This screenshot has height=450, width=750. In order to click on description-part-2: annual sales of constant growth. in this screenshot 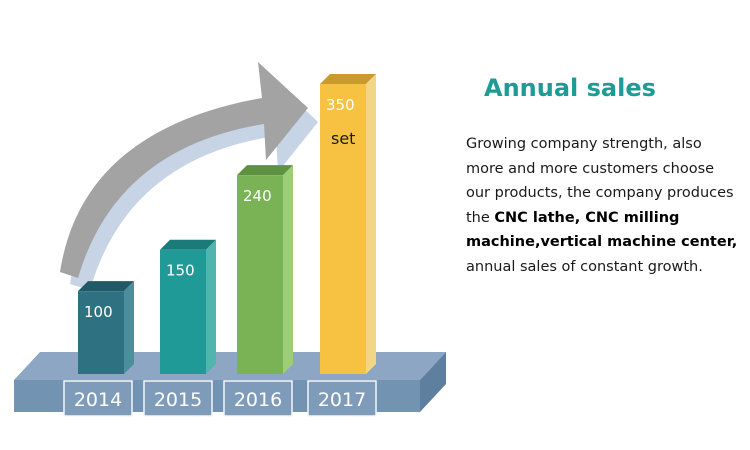, I will do `click(584, 266)`.